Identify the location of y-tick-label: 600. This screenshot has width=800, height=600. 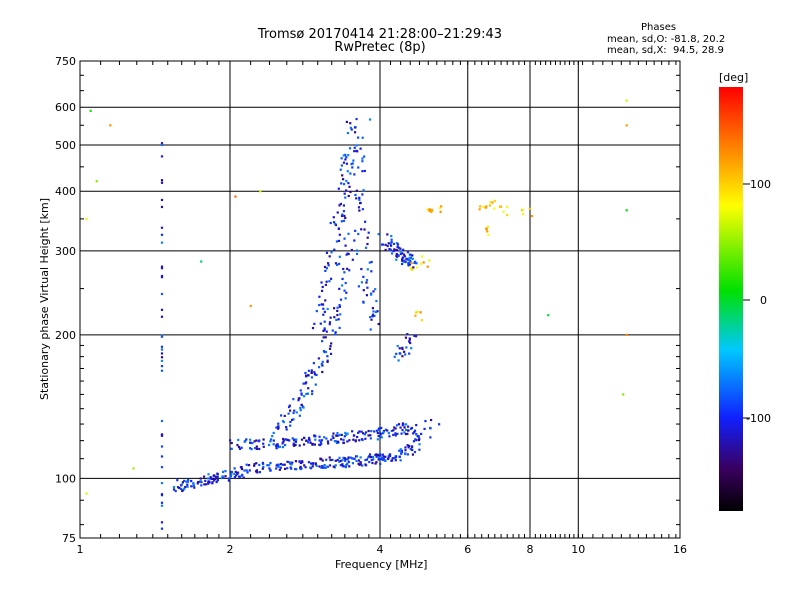
(65, 107).